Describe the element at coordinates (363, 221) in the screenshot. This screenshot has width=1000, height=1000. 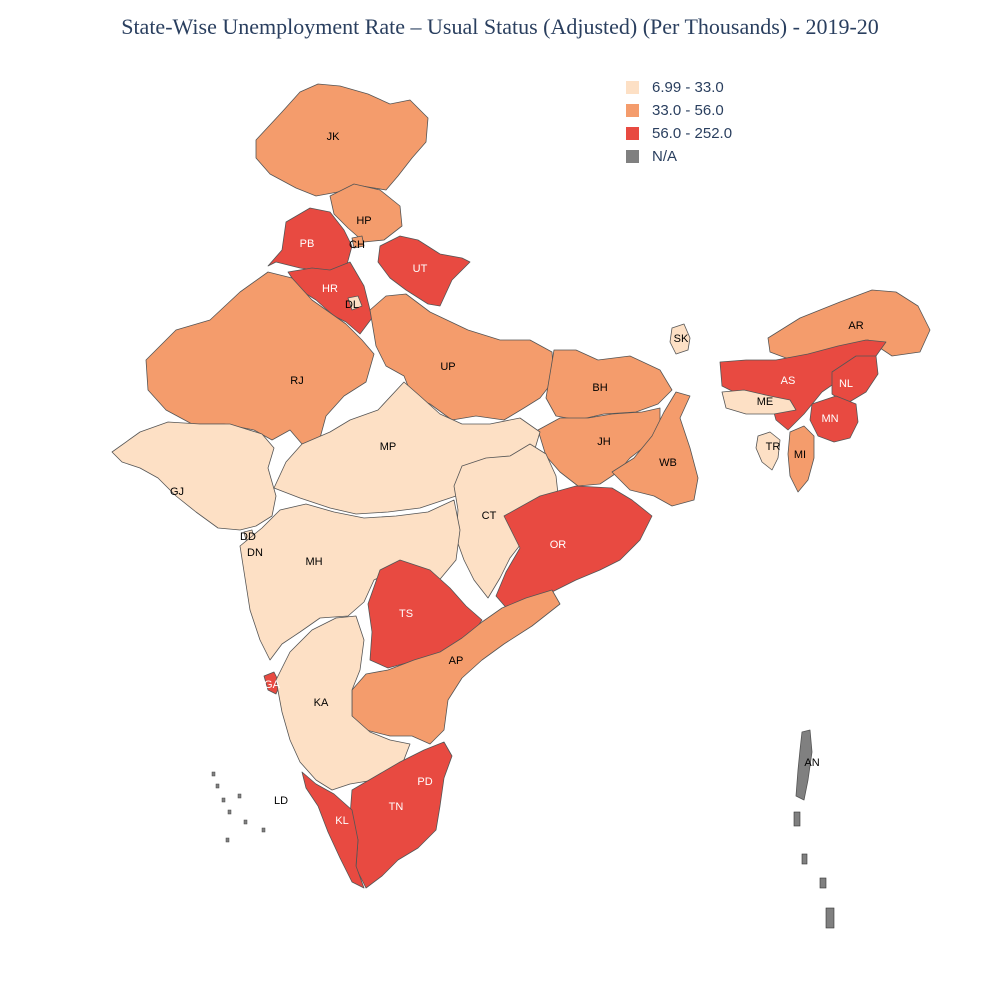
I see `region-label-hp: HP` at that location.